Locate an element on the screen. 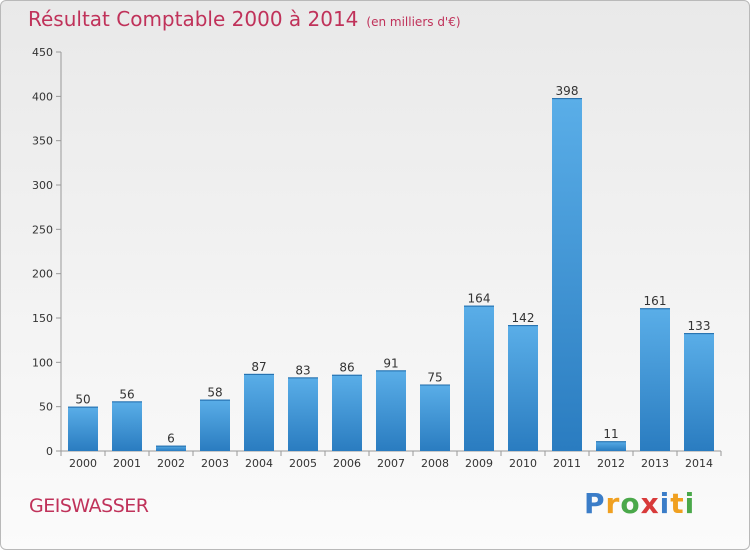 This screenshot has height=550, width=750. logo-letter: x is located at coordinates (650, 503).